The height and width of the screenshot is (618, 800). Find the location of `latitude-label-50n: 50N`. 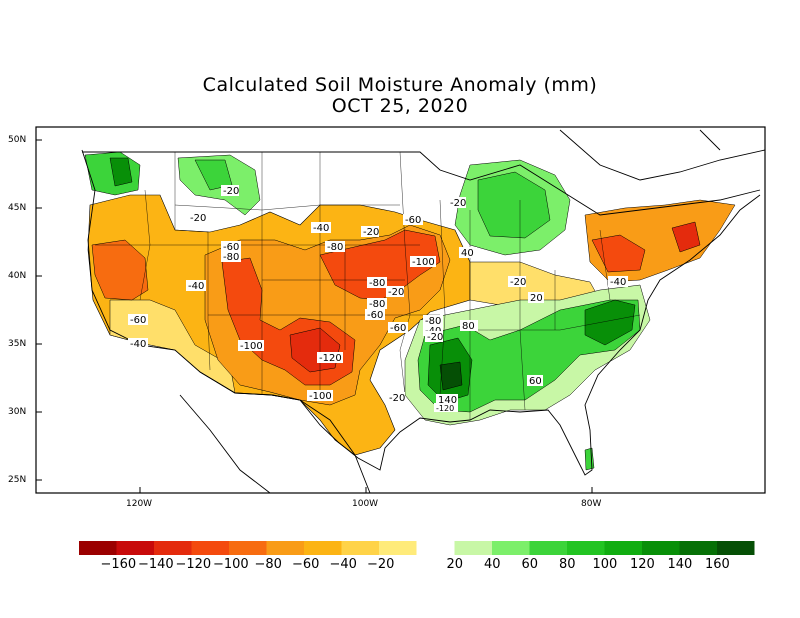

latitude-label-50n: 50N is located at coordinates (17, 140).